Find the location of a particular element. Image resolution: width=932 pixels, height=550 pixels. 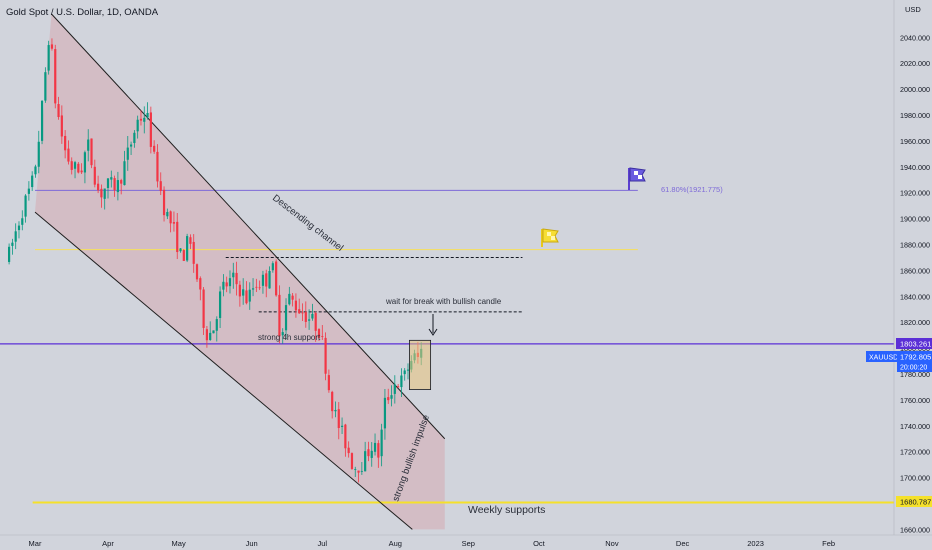

y-tick-1760: 1760.000 is located at coordinates (915, 400).